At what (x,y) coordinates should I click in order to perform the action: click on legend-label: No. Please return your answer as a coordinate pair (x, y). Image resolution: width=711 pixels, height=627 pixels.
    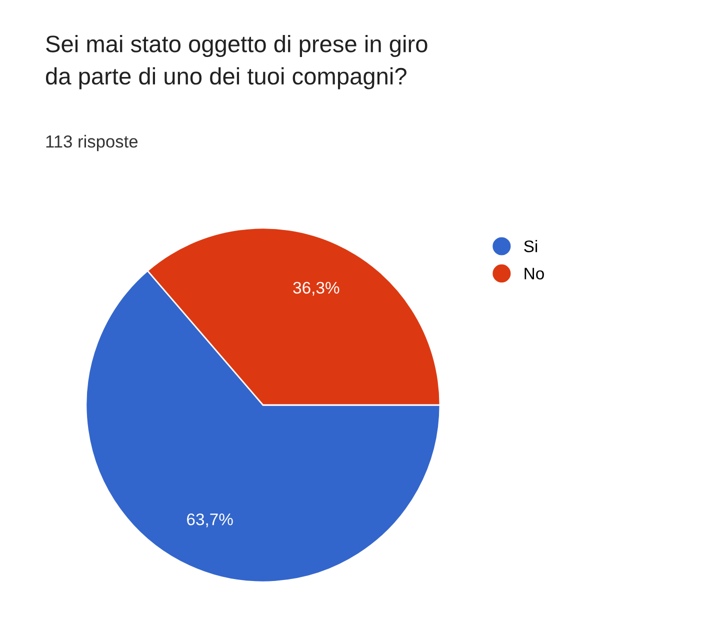
    Looking at the image, I should click on (534, 274).